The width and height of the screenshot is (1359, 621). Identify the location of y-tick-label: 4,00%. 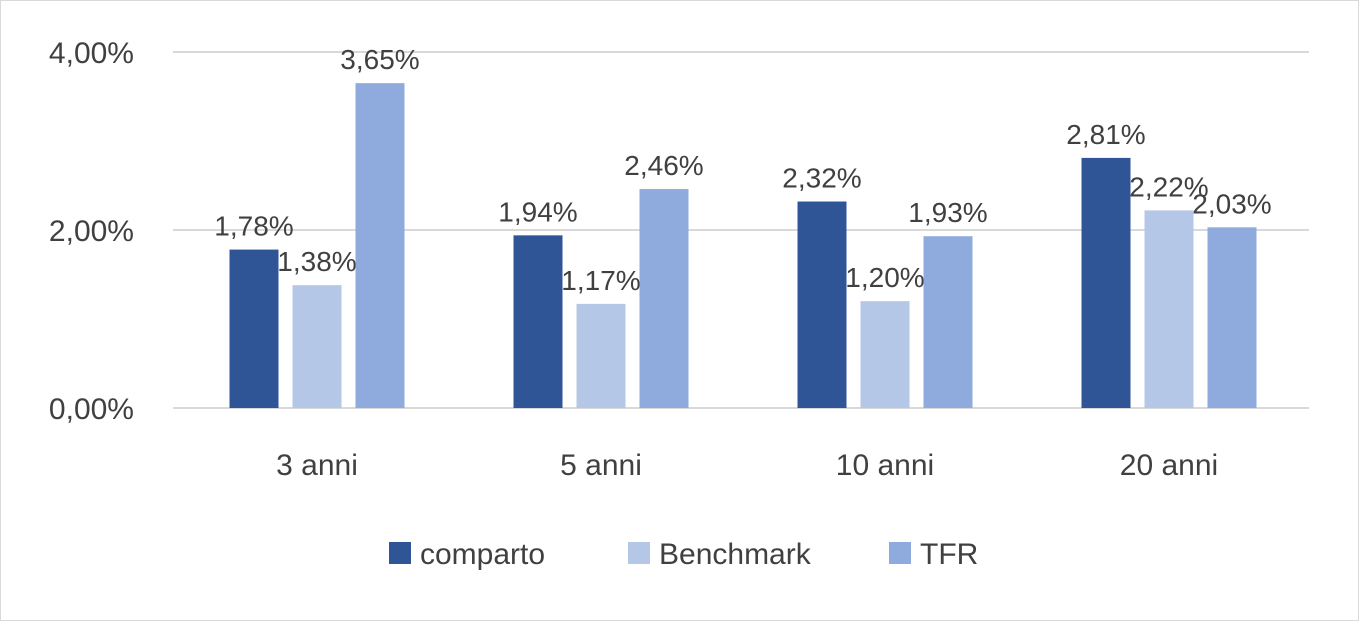
(91, 53).